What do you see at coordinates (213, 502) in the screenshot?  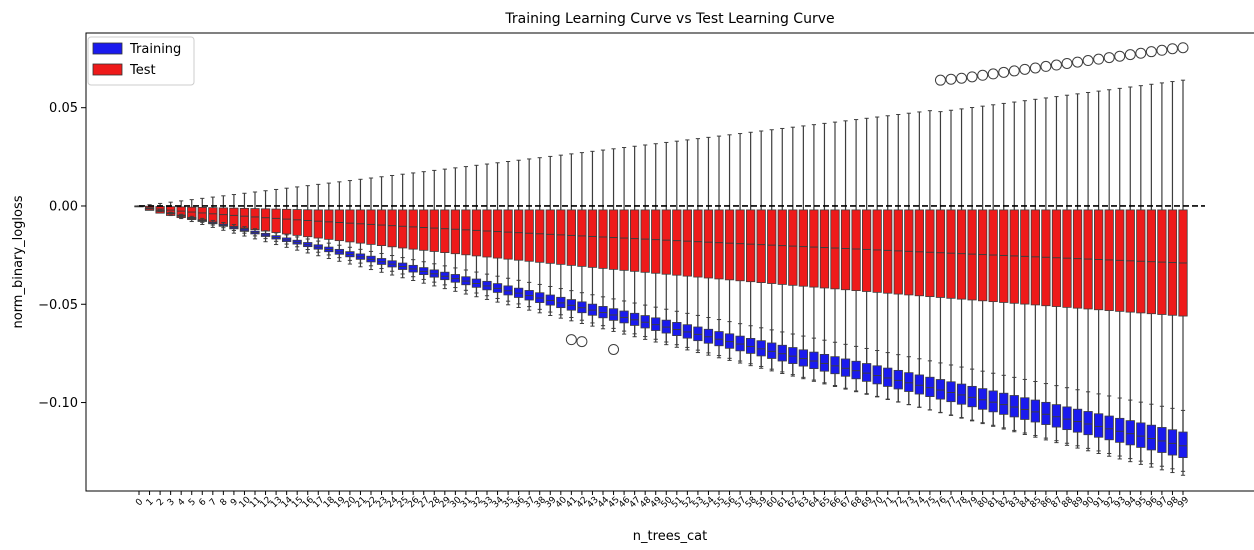 I see `x-tick-label: 7` at bounding box center [213, 502].